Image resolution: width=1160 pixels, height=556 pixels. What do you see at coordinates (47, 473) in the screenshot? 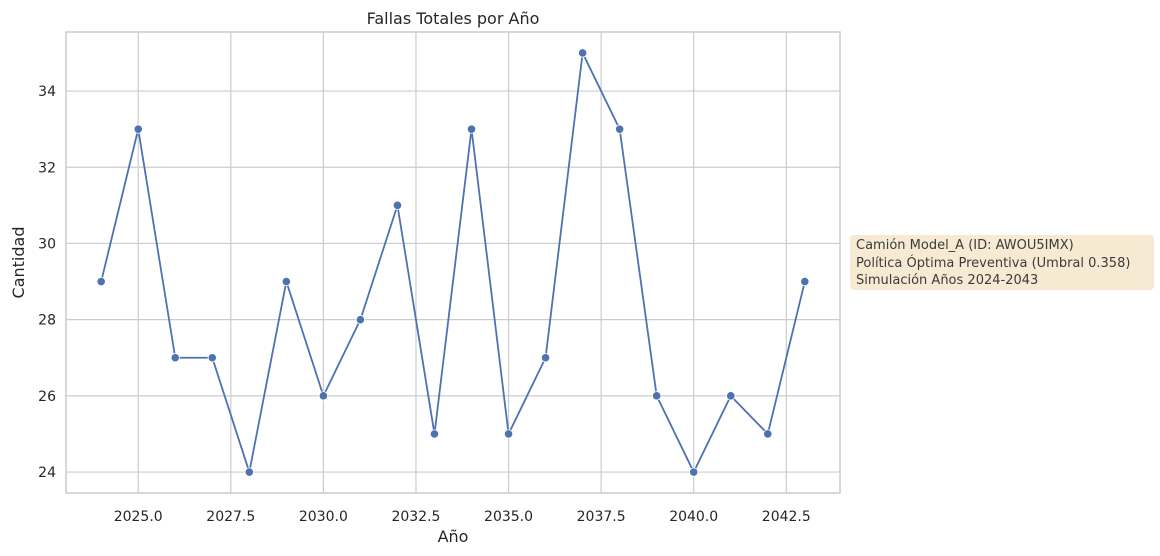
I see `y-tick-label: 24` at bounding box center [47, 473].